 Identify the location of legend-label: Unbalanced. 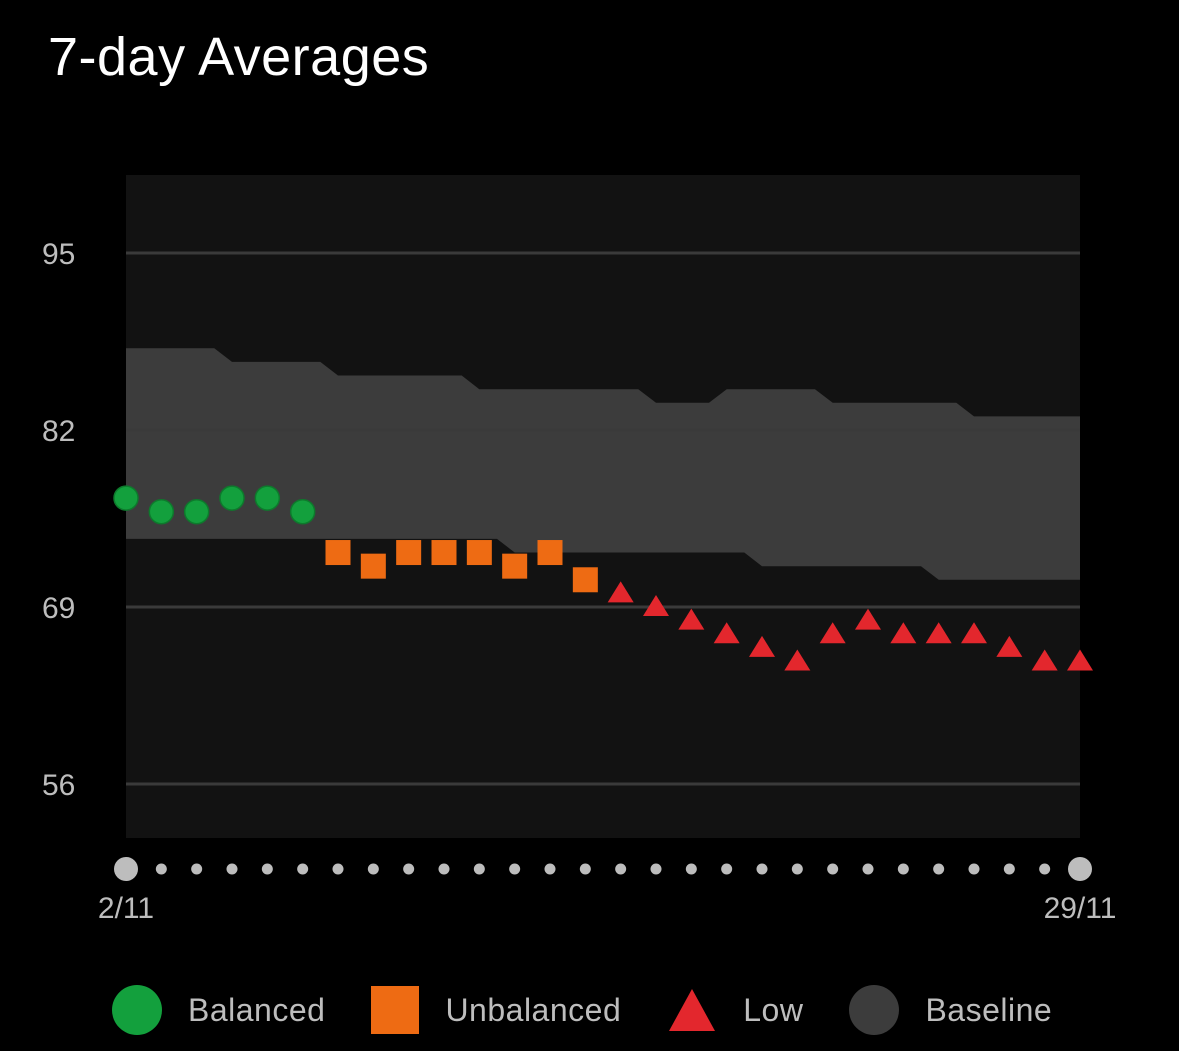
(533, 1009).